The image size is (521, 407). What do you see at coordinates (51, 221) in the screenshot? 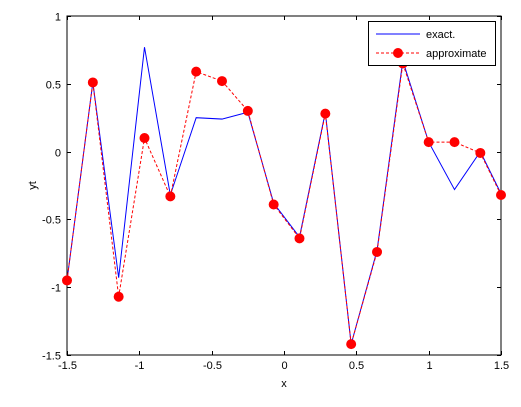
I see `y-tick-label: -0.5` at bounding box center [51, 221].